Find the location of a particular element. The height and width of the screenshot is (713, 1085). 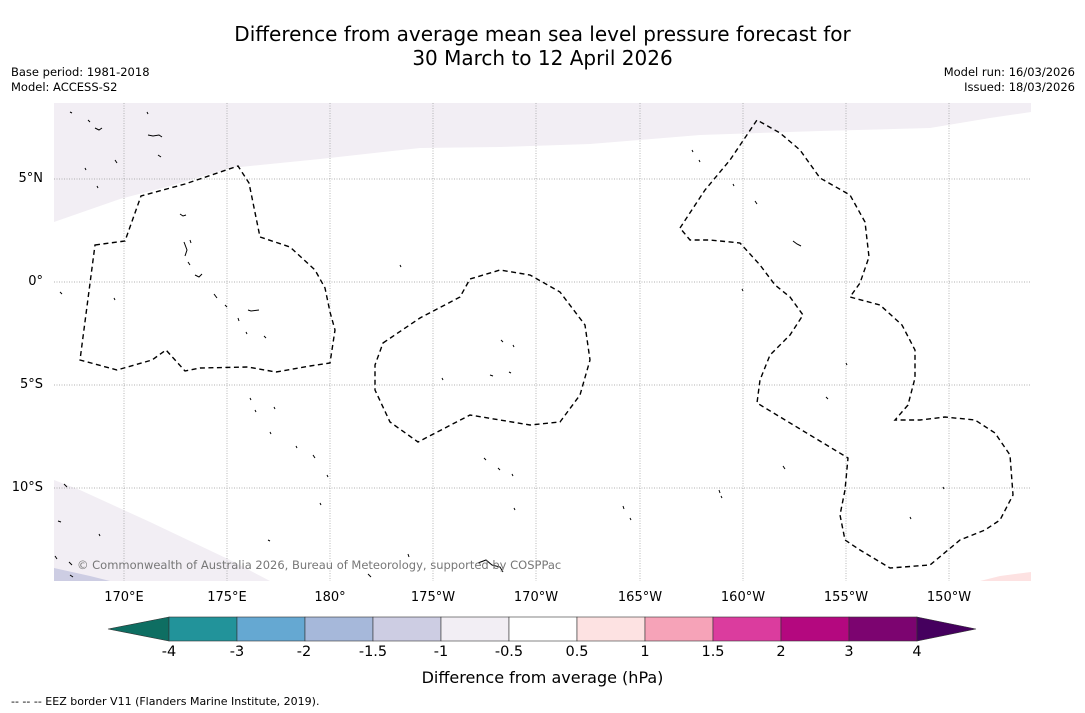

lat-label-0: 0° is located at coordinates (35, 281).